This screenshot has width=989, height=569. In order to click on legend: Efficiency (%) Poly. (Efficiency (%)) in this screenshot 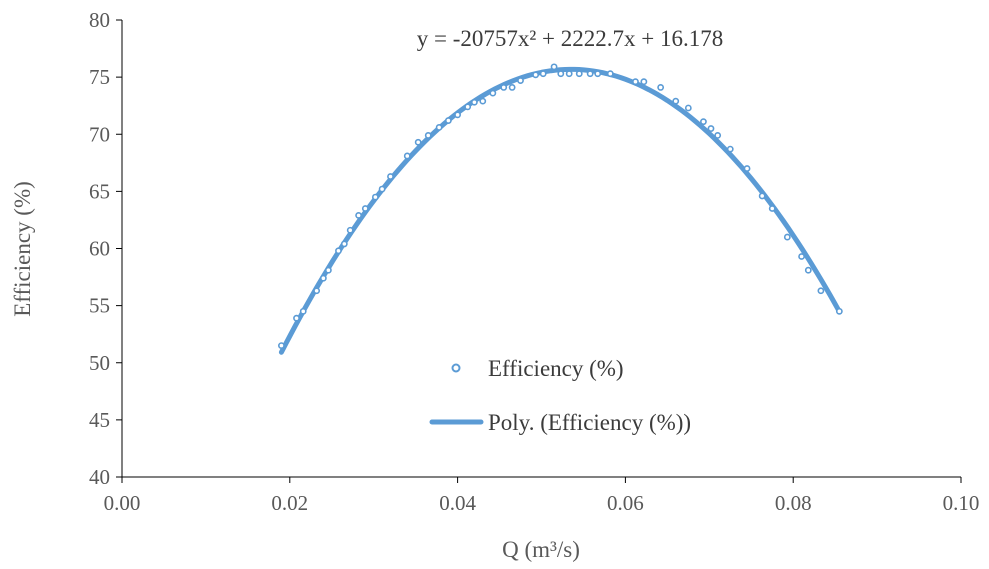, I will do `click(560, 395)`.